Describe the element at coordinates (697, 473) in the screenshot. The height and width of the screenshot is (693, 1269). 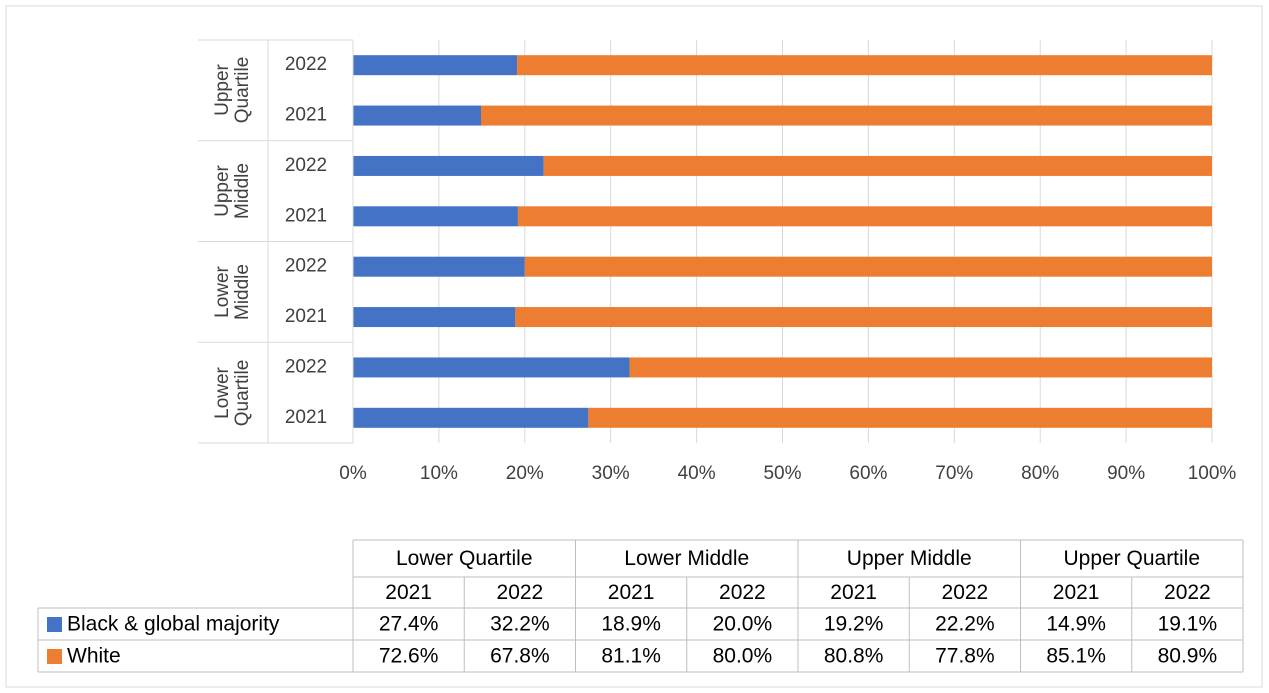
I see `x-tick-label: 40%` at that location.